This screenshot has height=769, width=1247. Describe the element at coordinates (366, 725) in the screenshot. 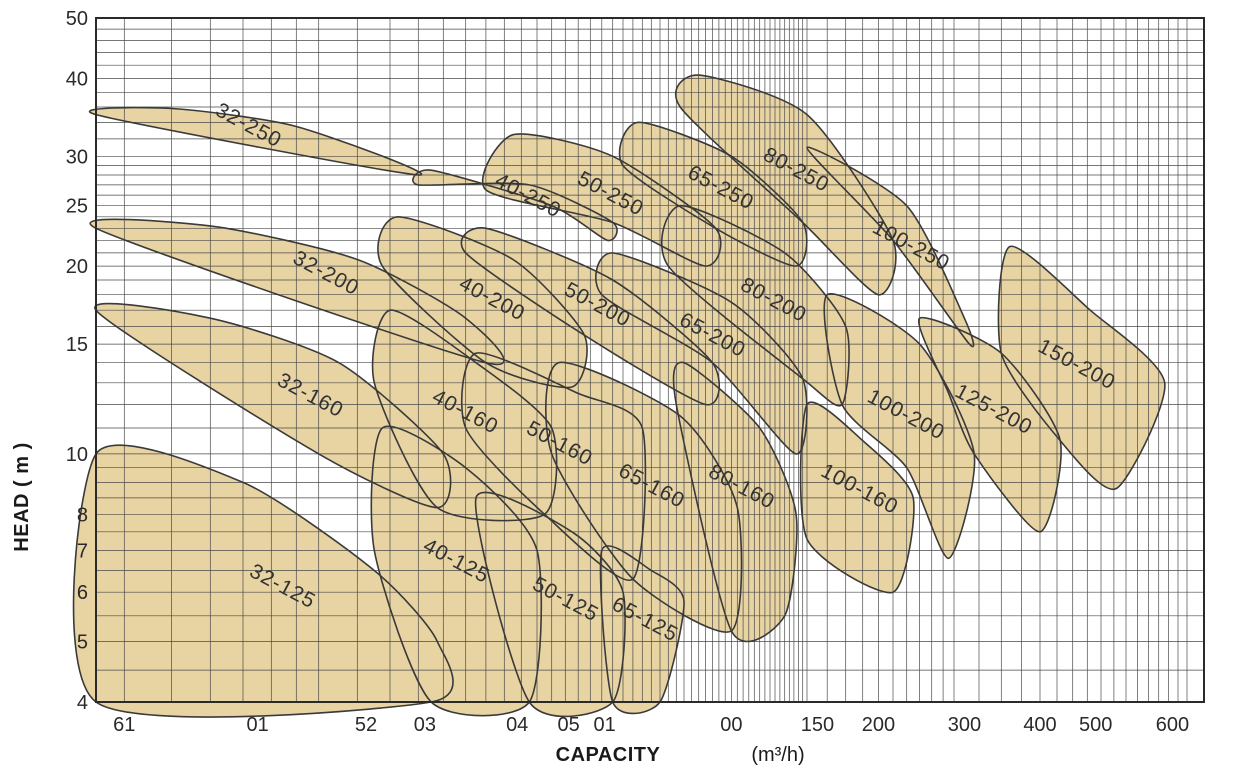

I see `x-tick-label: 52` at that location.